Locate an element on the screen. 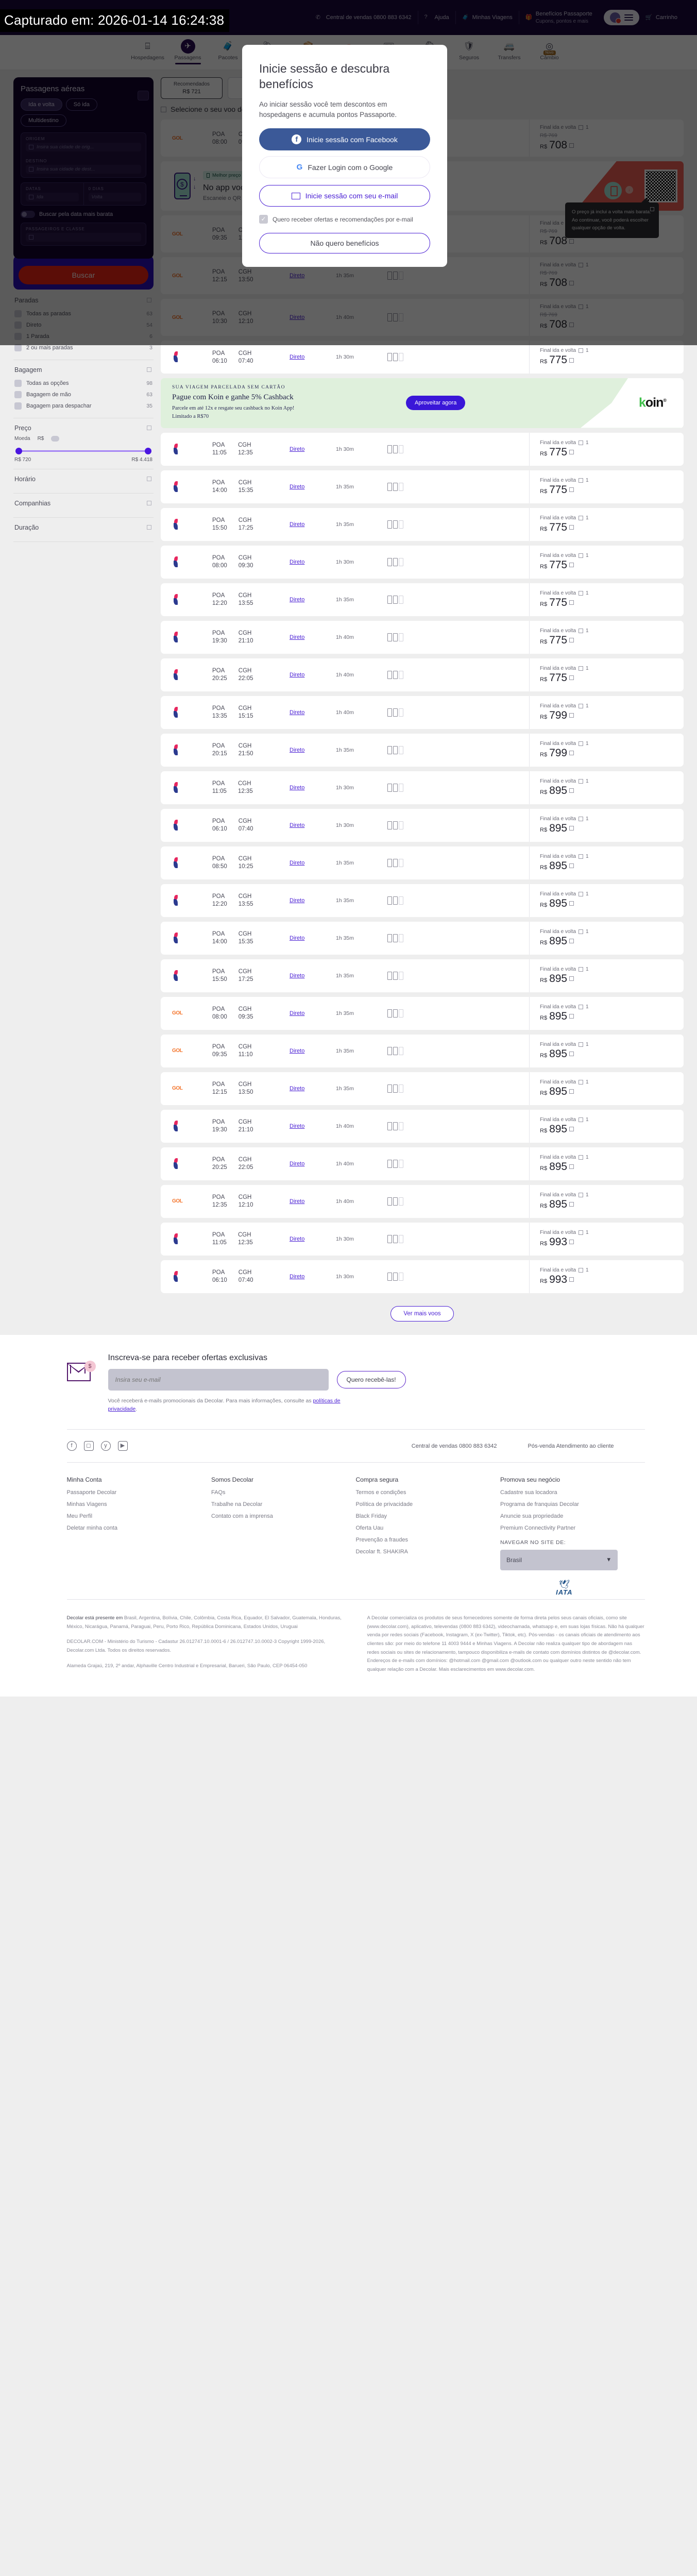 The width and height of the screenshot is (697, 2576). footer-link: Política de privacidade is located at coordinates (384, 1504).